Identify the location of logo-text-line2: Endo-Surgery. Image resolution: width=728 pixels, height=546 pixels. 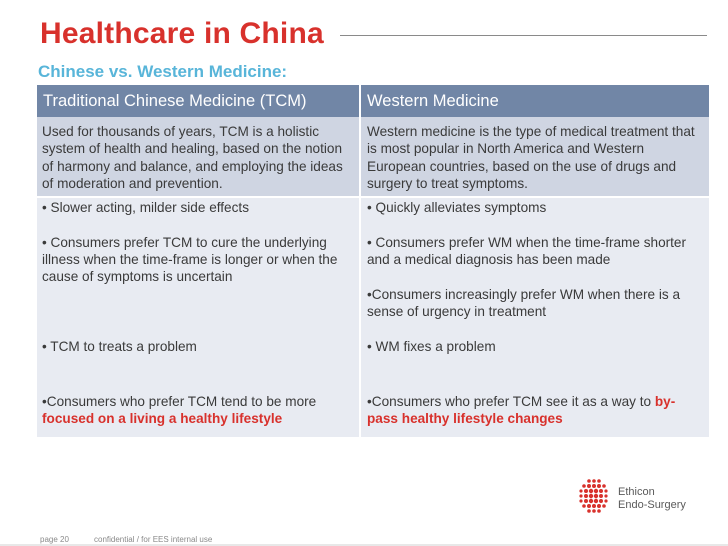
(652, 505).